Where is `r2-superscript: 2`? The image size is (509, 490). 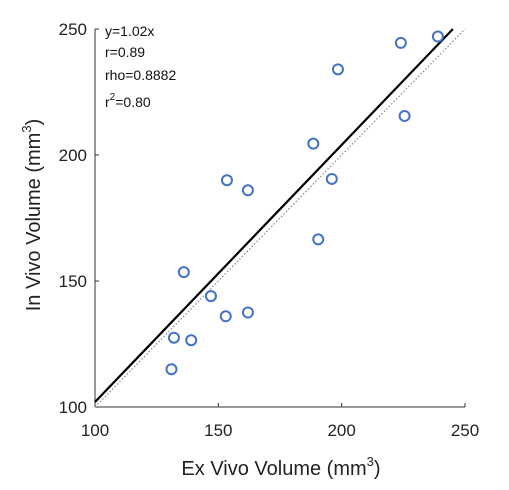 r2-superscript: 2 is located at coordinates (113, 97).